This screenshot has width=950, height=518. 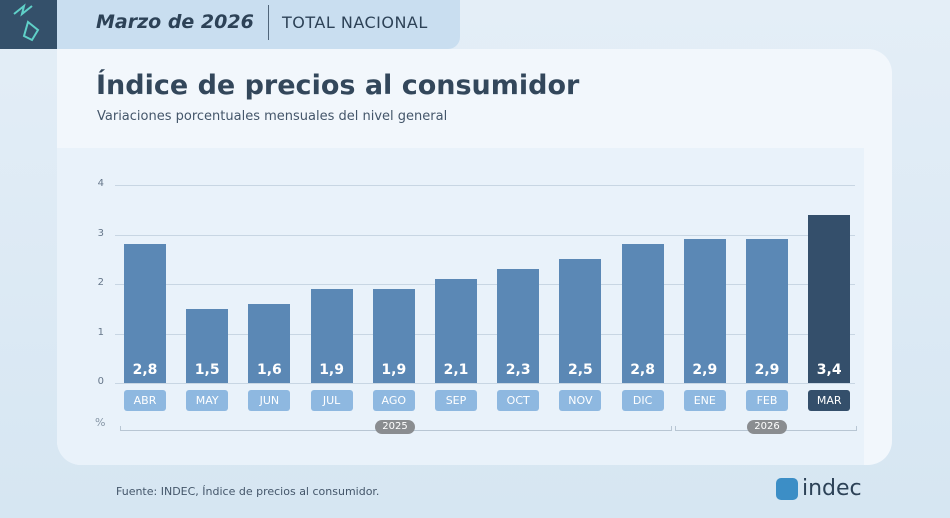 What do you see at coordinates (580, 400) in the screenshot?
I see `x-tick-label: NOV` at bounding box center [580, 400].